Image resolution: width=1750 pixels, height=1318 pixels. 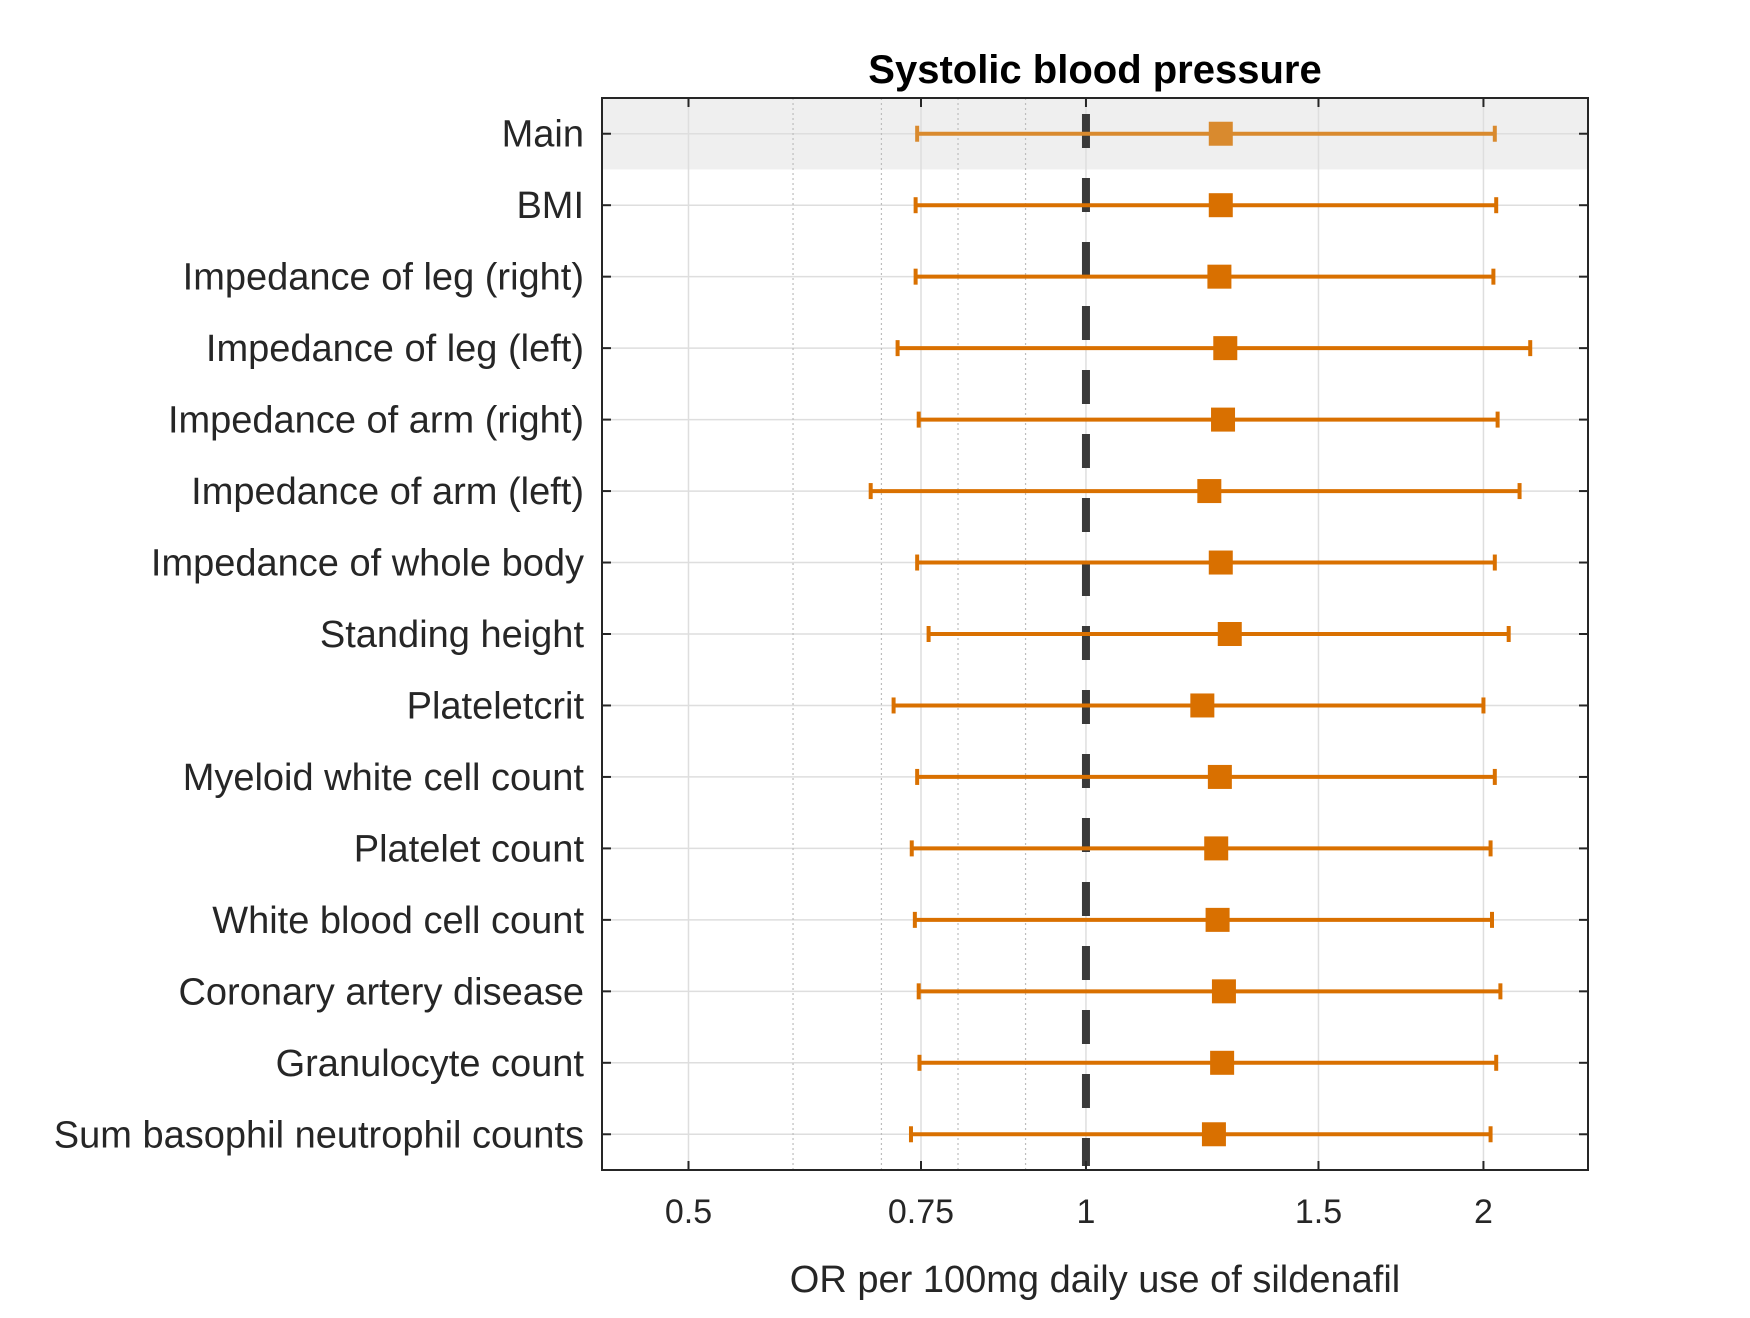 What do you see at coordinates (452, 635) in the screenshot?
I see `y-tick-label: Standing height` at bounding box center [452, 635].